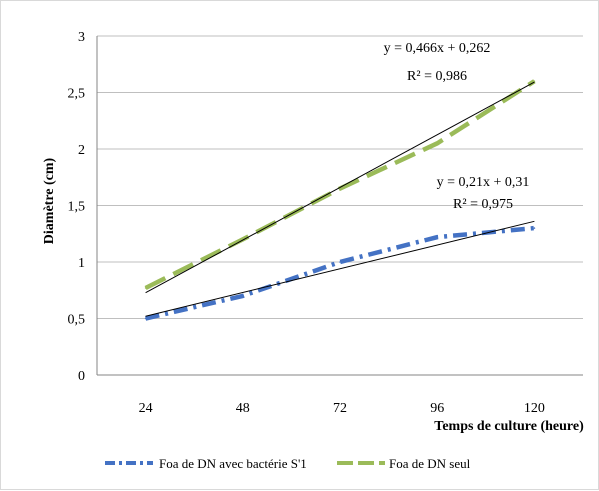  I want to click on x-axis-title: Temps de culture (heure), so click(509, 426).